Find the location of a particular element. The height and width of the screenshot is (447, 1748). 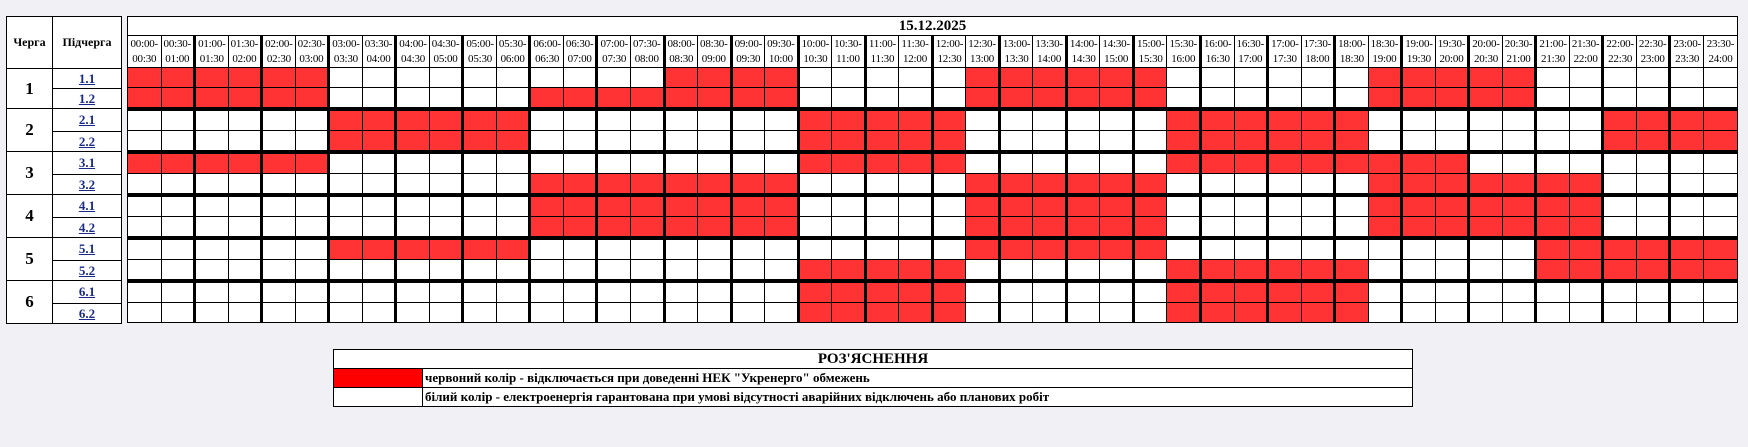

subqueue-link: 5.1 is located at coordinates (87, 248).